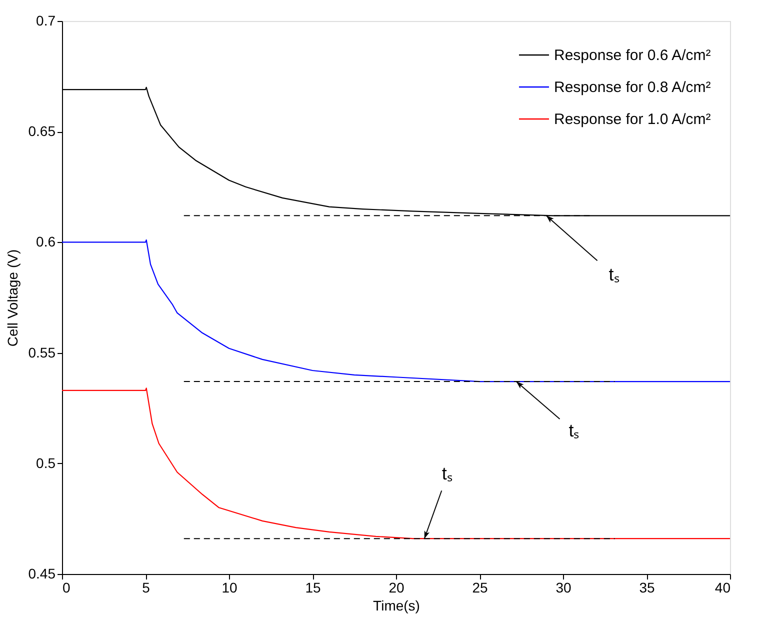 Image resolution: width=772 pixels, height=632 pixels. Describe the element at coordinates (480, 588) in the screenshot. I see `x-tick-label: 25` at that location.